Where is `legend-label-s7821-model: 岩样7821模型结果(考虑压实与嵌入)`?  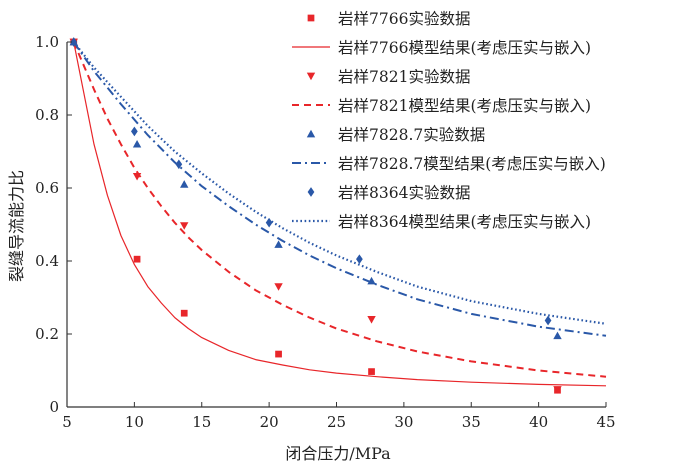
legend-label-s7821-model: 岩样7821模型结果(考虑压实与嵌入) is located at coordinates (464, 106).